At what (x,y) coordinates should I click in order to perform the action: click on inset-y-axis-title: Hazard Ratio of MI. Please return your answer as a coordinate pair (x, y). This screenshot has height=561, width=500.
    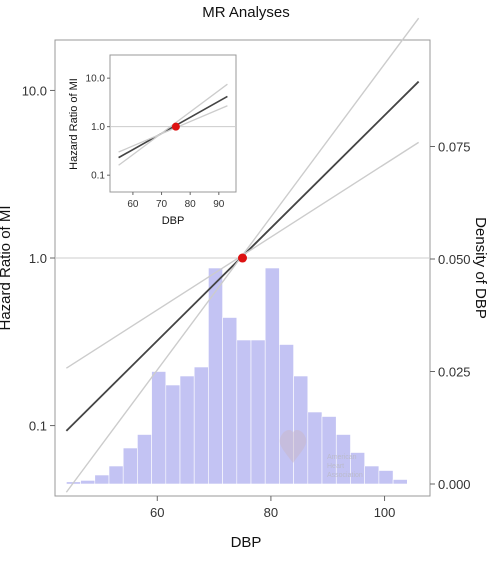
    Looking at the image, I should click on (74, 124).